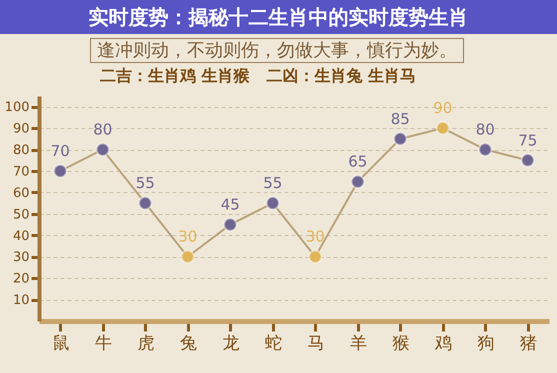 The height and width of the screenshot is (373, 557). I want to click on x-tick-label: 鸡, so click(443, 343).